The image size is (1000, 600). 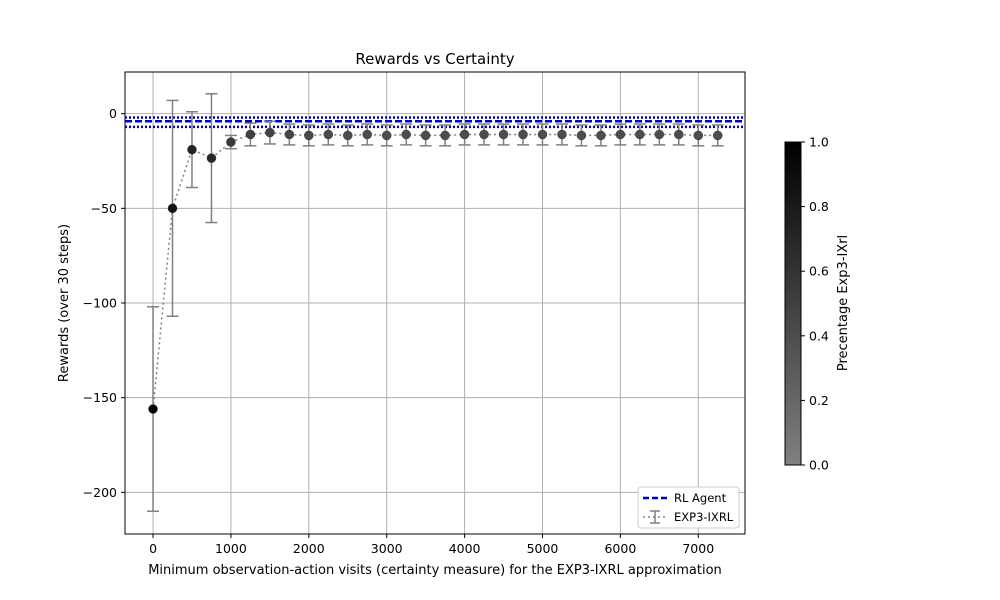 I want to click on x-tick-label: 0, so click(x=153, y=548).